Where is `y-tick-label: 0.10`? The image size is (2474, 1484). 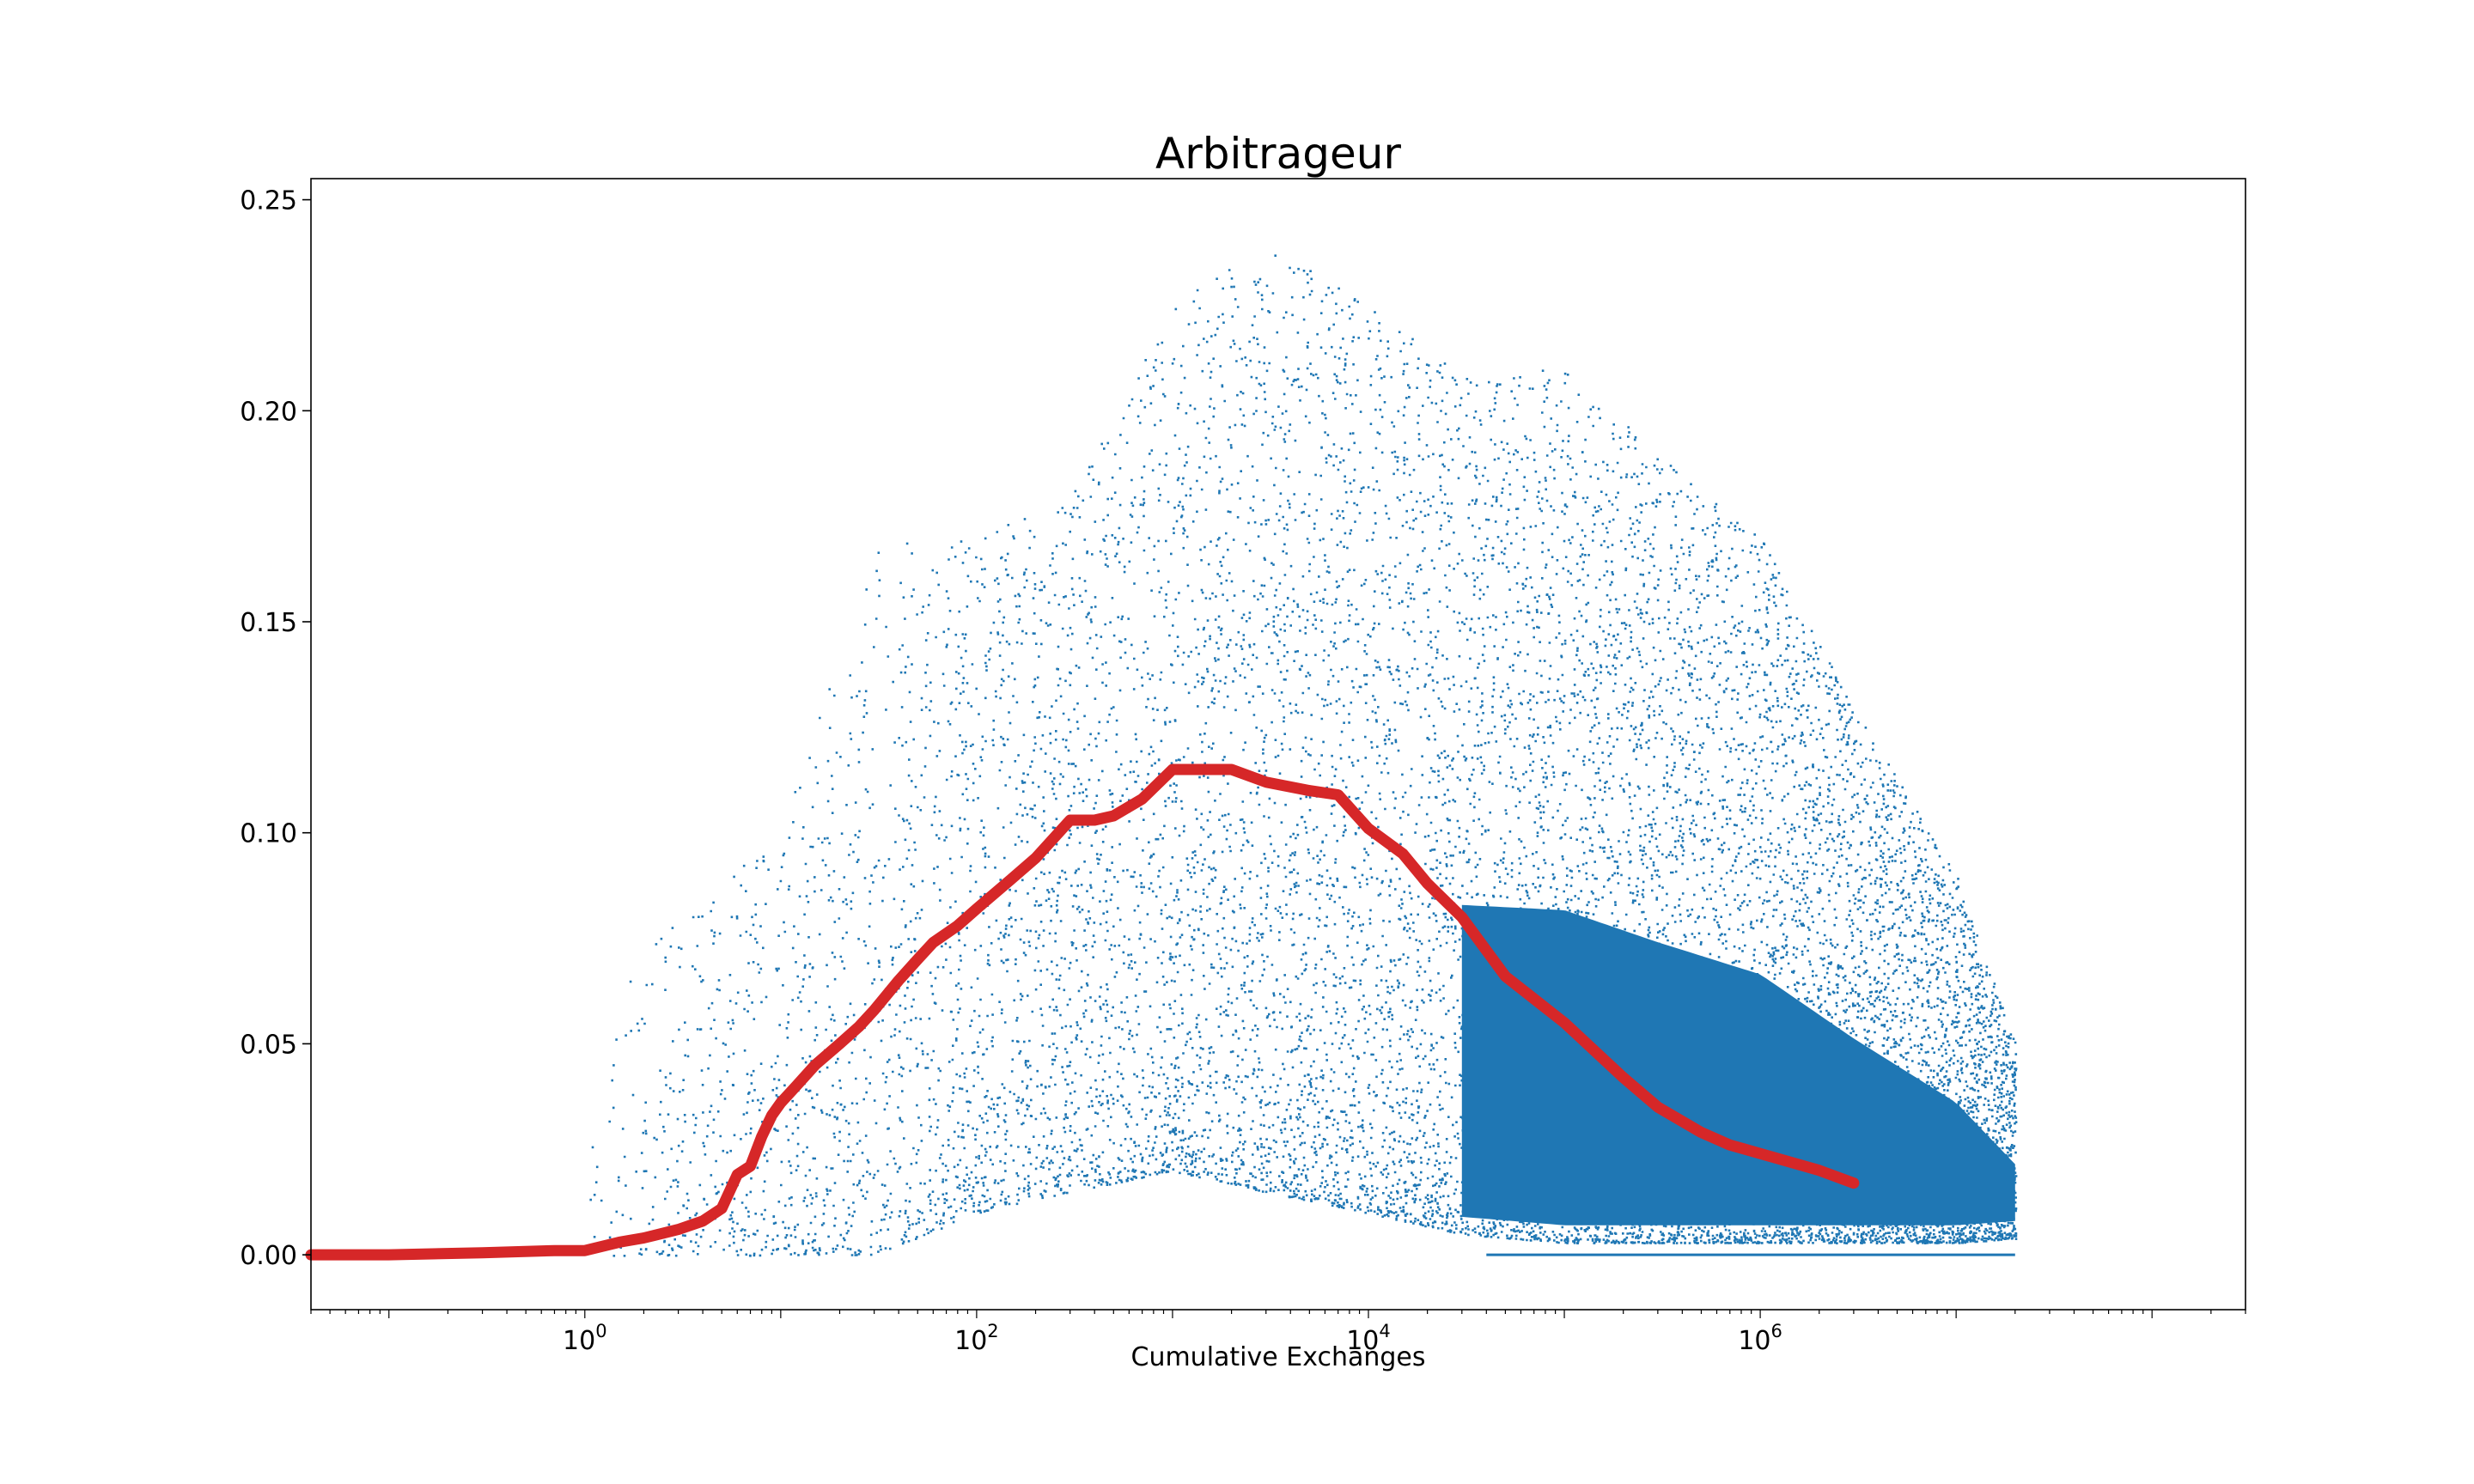
y-tick-label: 0.10 is located at coordinates (268, 834).